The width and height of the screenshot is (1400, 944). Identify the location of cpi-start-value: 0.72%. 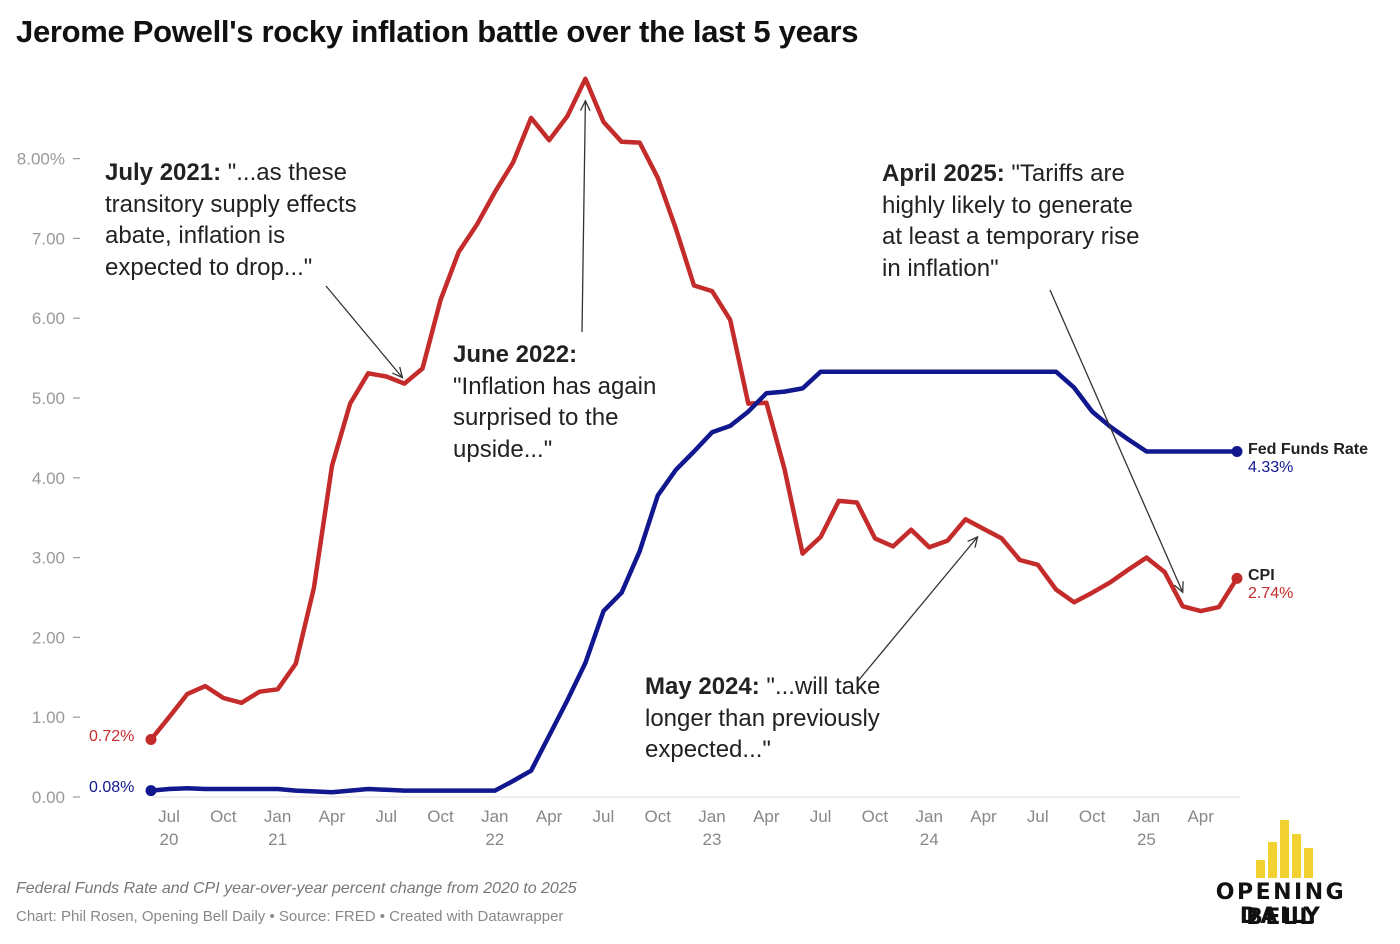
(112, 736).